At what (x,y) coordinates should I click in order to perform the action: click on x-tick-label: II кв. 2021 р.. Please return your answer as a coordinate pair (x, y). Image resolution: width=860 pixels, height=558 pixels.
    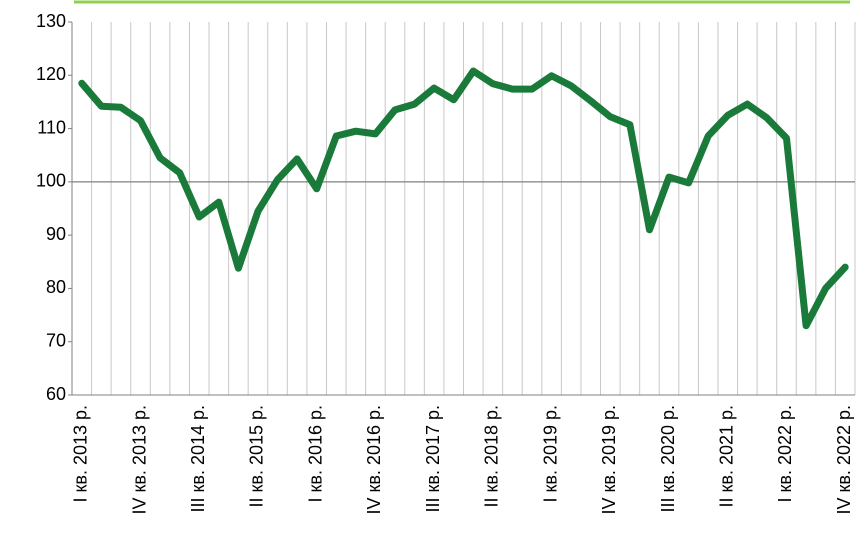
    Looking at the image, I should click on (727, 456).